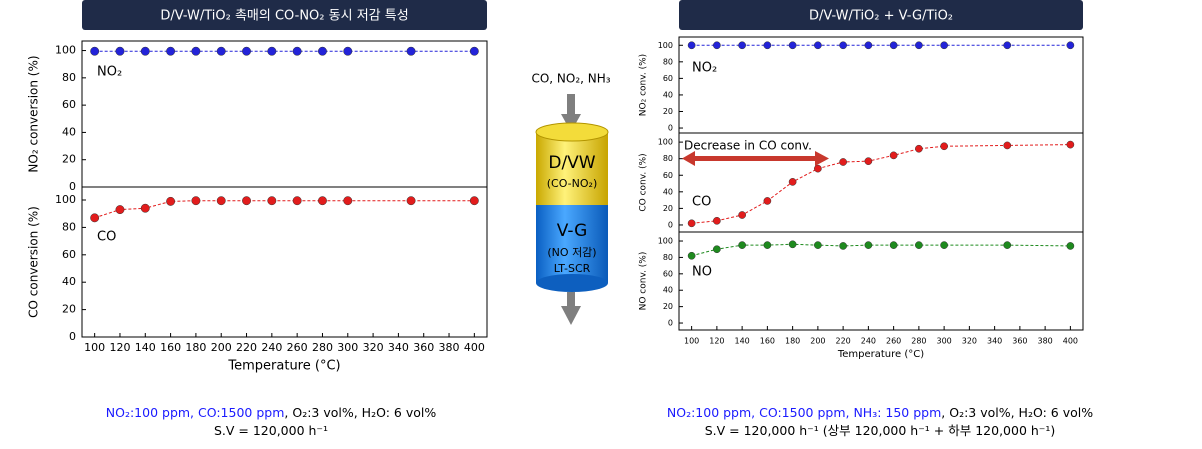 This screenshot has width=1202, height=449. I want to click on upper-cylinder, so click(572, 168).